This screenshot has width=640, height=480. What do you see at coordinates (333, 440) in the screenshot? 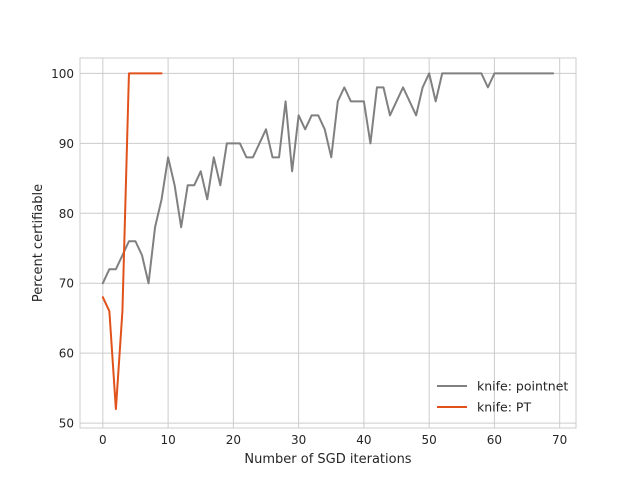
I see `x-tick-labels: 0 10 20 30 40 50 60 70` at bounding box center [333, 440].